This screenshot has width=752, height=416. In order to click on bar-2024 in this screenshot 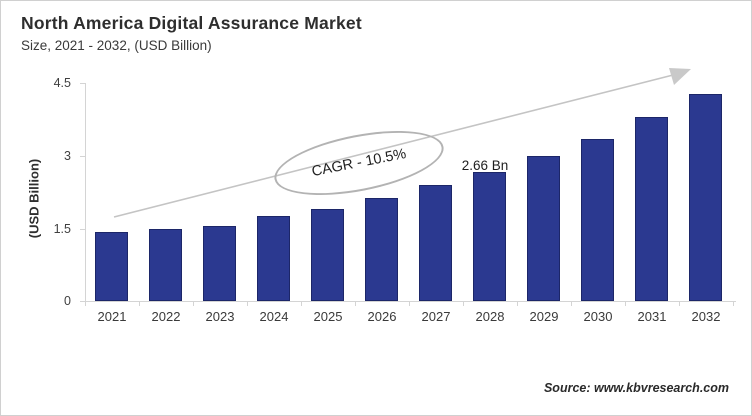, I will do `click(273, 258)`.